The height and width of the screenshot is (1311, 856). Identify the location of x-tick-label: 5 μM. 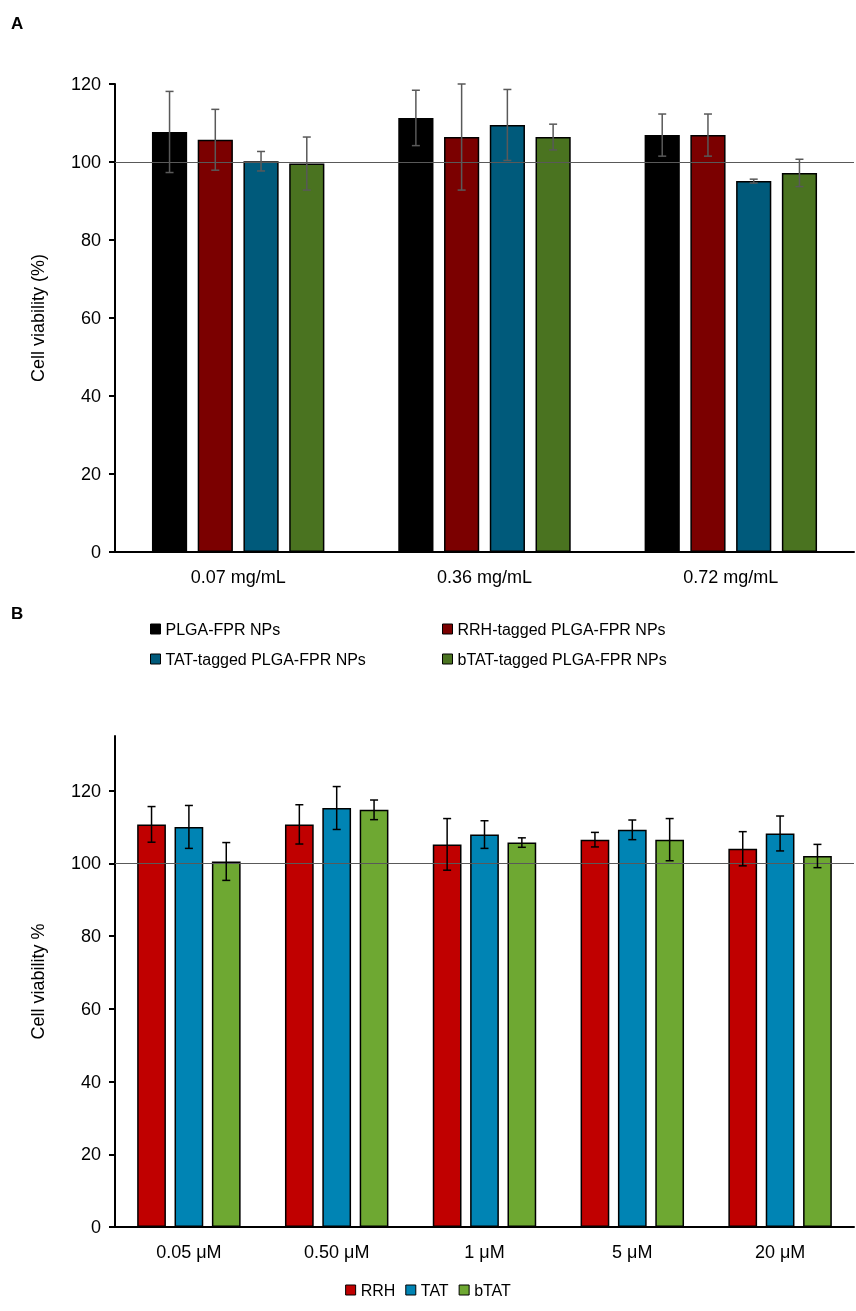
(632, 1252).